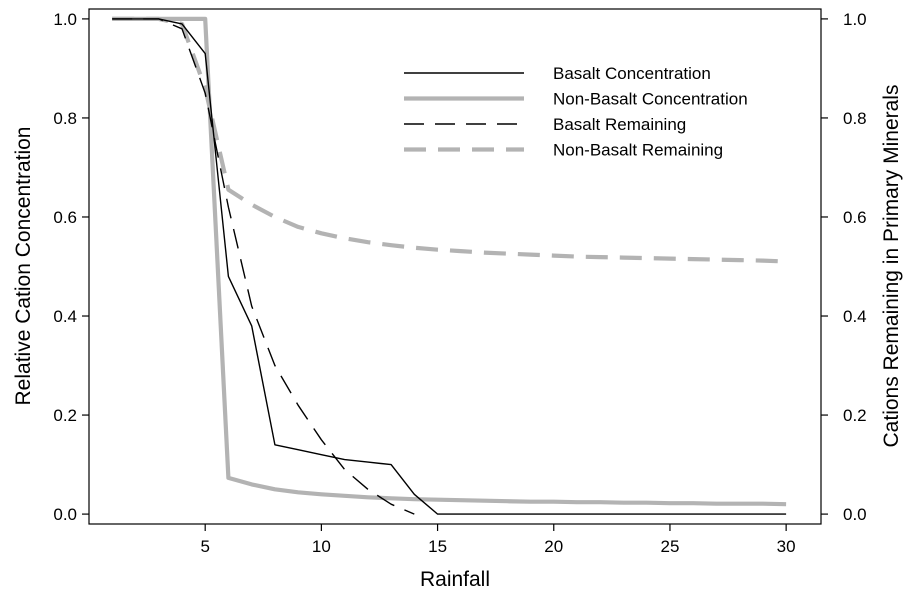  I want to click on y2-axis-title: Cations Remaining in Primary Minerals, so click(891, 266).